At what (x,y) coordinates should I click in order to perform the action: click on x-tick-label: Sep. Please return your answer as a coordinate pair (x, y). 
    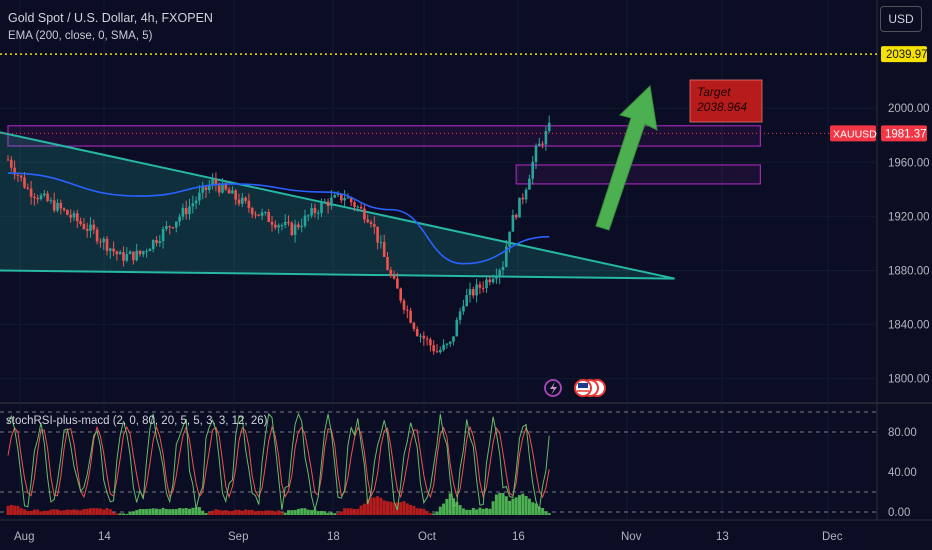
    Looking at the image, I should click on (238, 537).